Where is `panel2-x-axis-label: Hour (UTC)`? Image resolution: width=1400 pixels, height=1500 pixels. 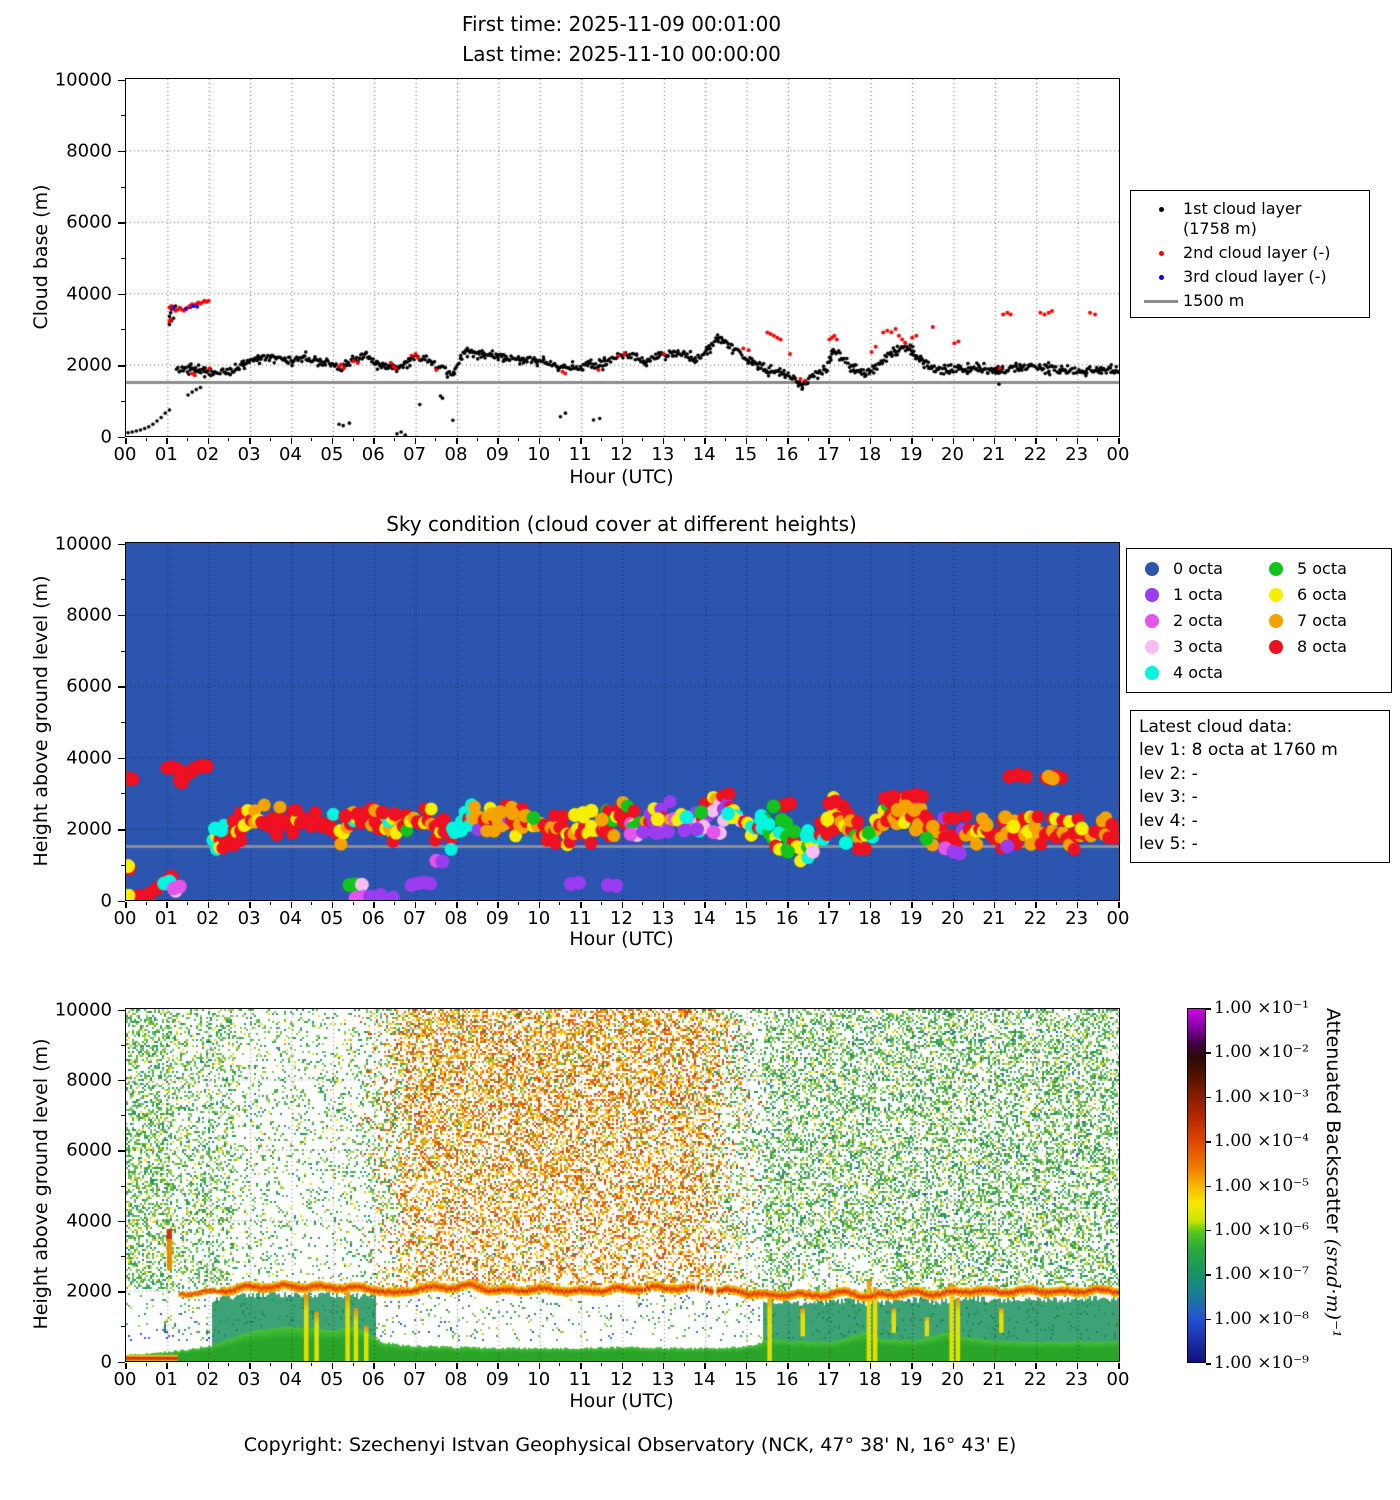 panel2-x-axis-label: Hour (UTC) is located at coordinates (621, 939).